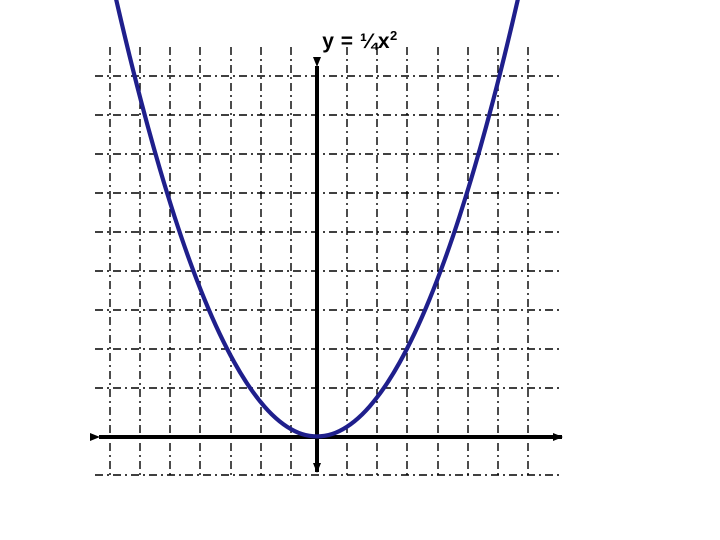 Image resolution: width=720 pixels, height=540 pixels. I want to click on graph-title-variable: x, so click(384, 41).